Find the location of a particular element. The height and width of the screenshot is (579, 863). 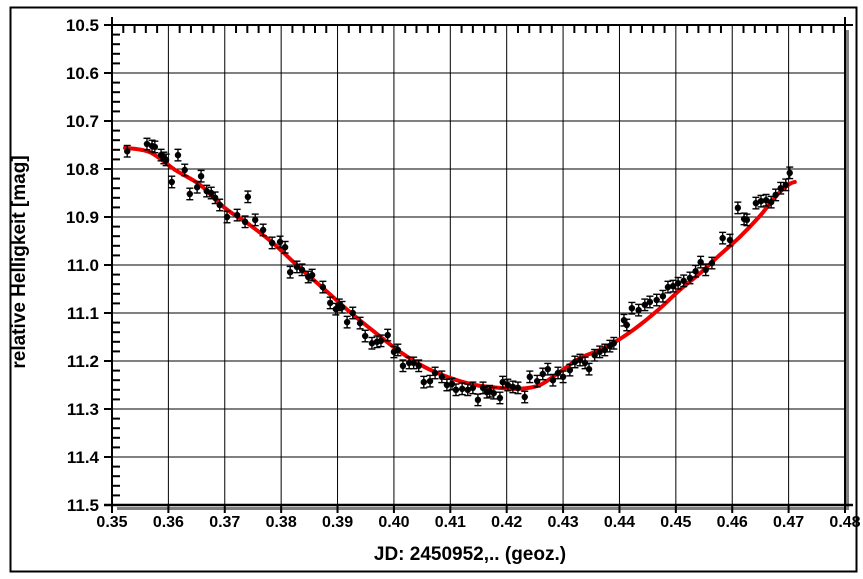

x-tick-label: 0.43 is located at coordinates (563, 522).